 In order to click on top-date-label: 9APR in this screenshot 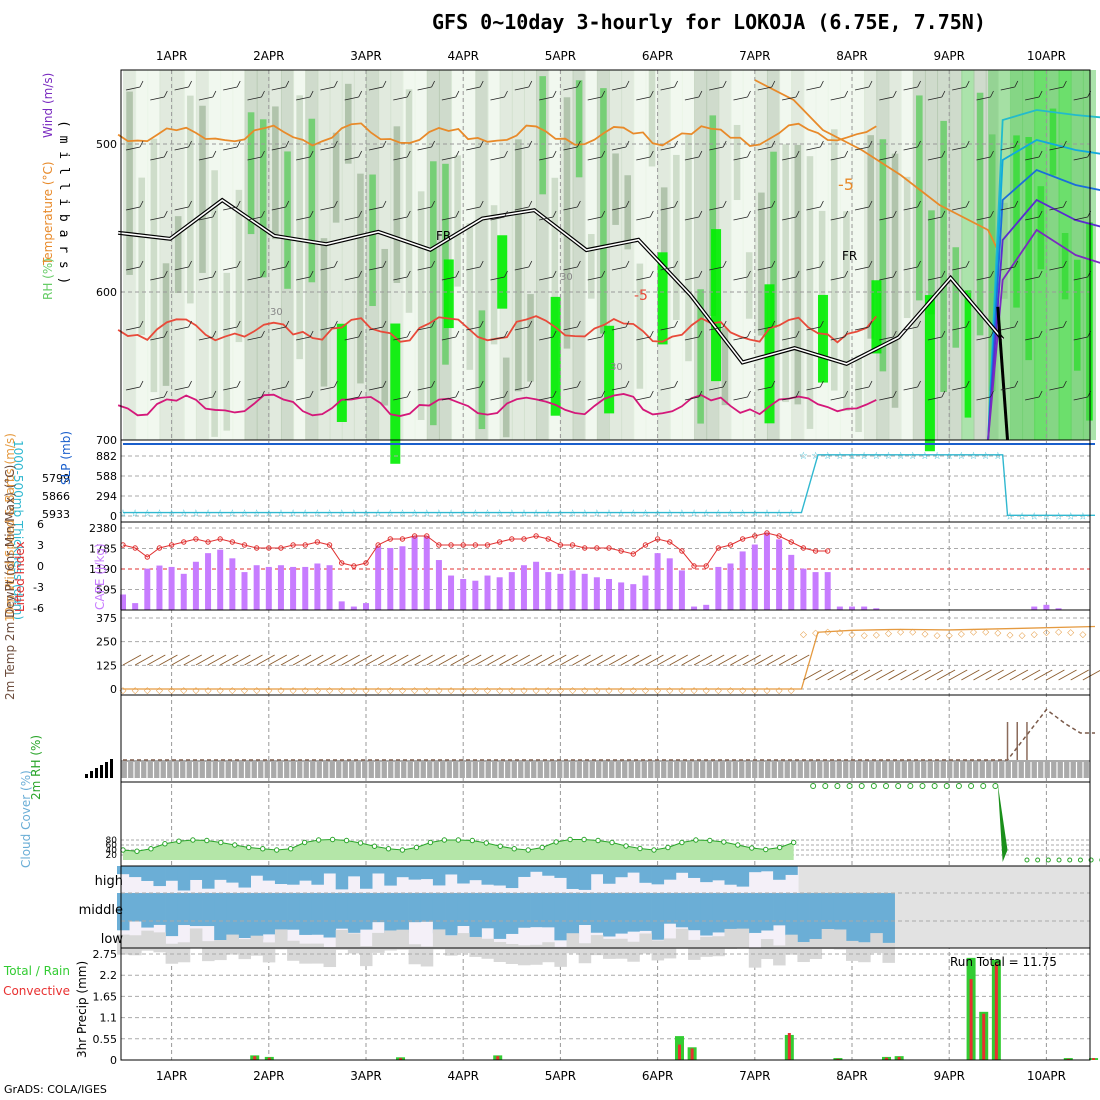, I will do `click(948, 56)`.